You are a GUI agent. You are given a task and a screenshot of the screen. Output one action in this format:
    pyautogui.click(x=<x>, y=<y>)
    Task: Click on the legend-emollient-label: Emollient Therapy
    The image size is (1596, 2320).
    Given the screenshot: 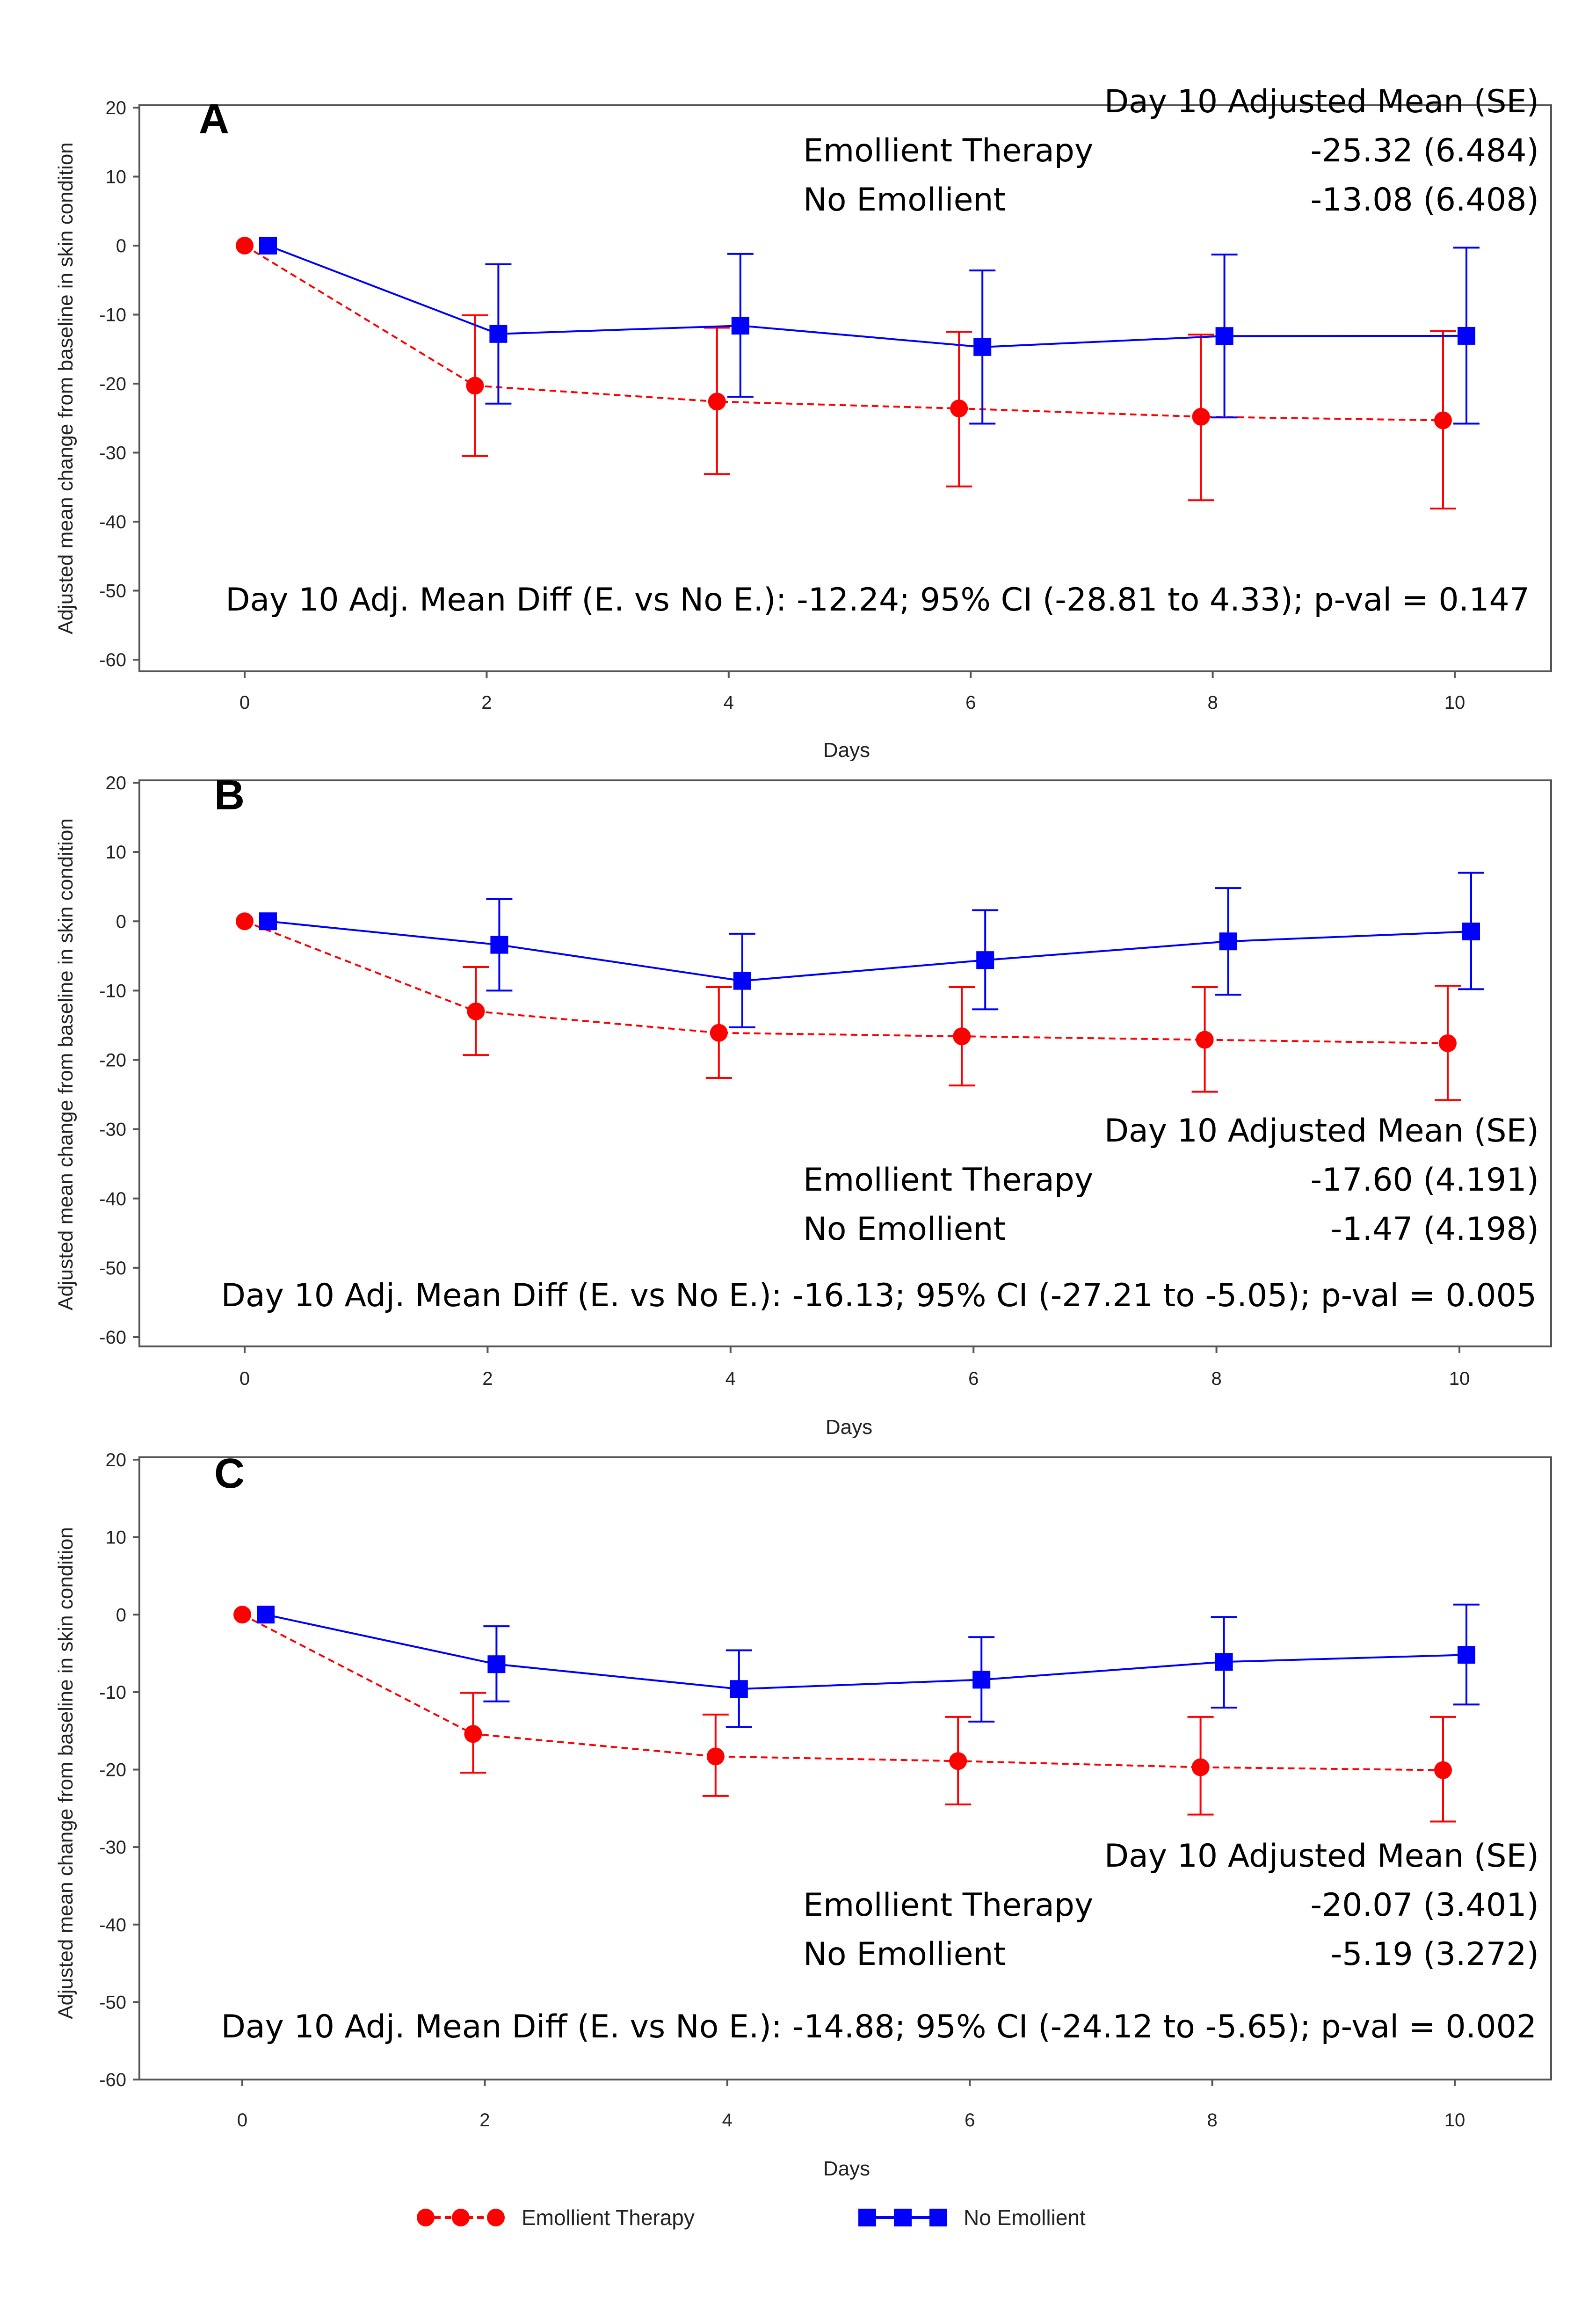 What is the action you would take?
    pyautogui.click(x=608, y=2217)
    